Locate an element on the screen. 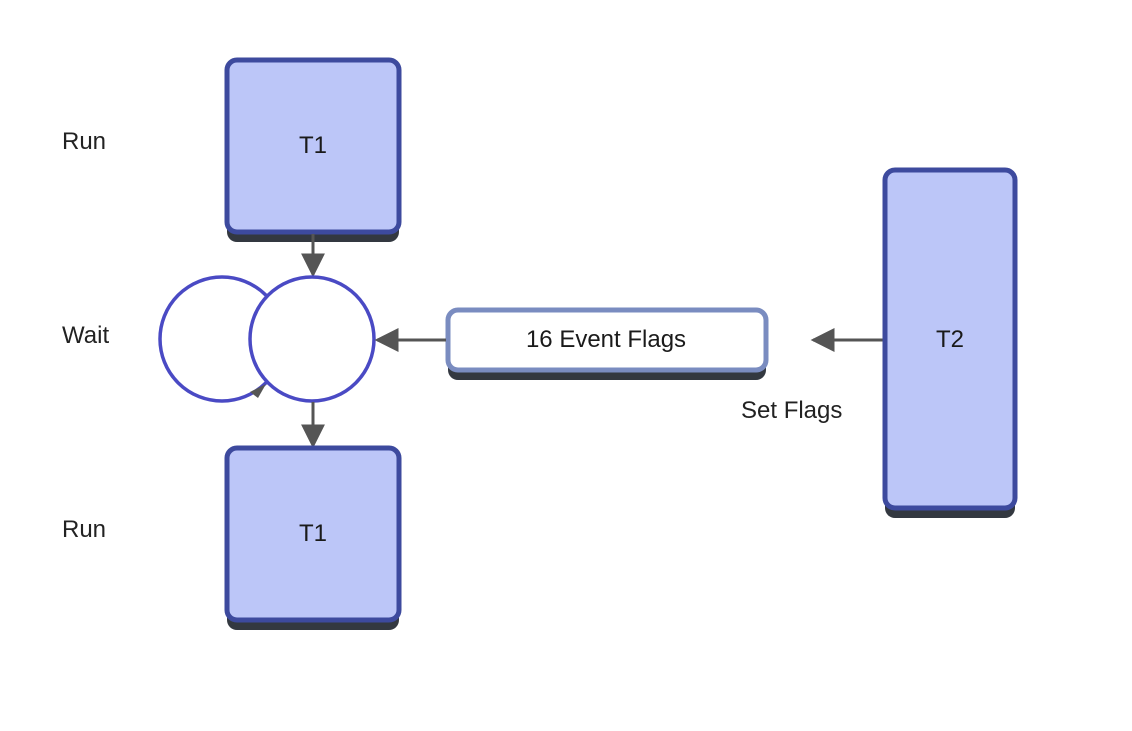 The height and width of the screenshot is (731, 1132). task-box-t1-bottom: T1 is located at coordinates (313, 537).